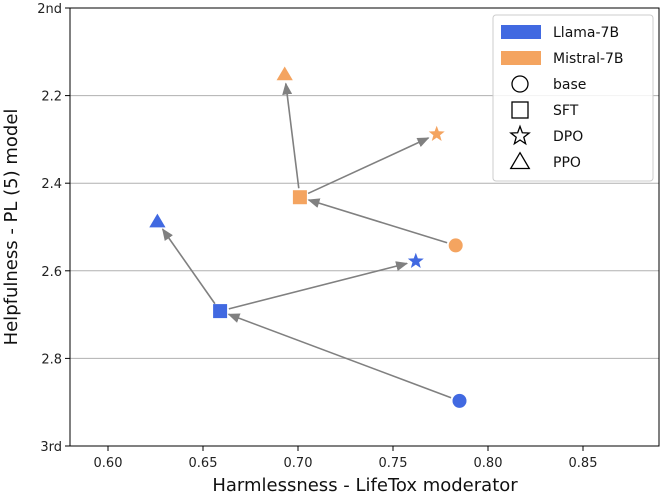 This screenshot has width=661, height=498. What do you see at coordinates (365, 485) in the screenshot?
I see `x-axis-label: Harmlessness - LifeTox moderator` at bounding box center [365, 485].